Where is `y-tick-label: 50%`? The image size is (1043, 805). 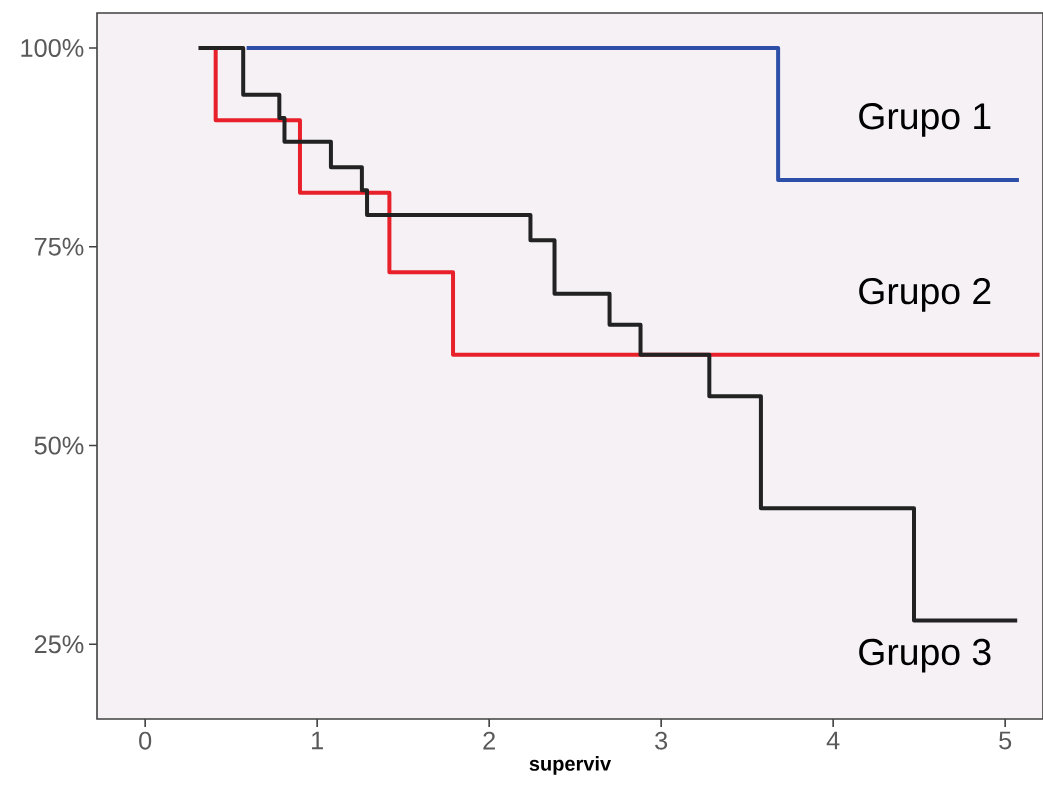 y-tick-label: 50% is located at coordinates (59, 445).